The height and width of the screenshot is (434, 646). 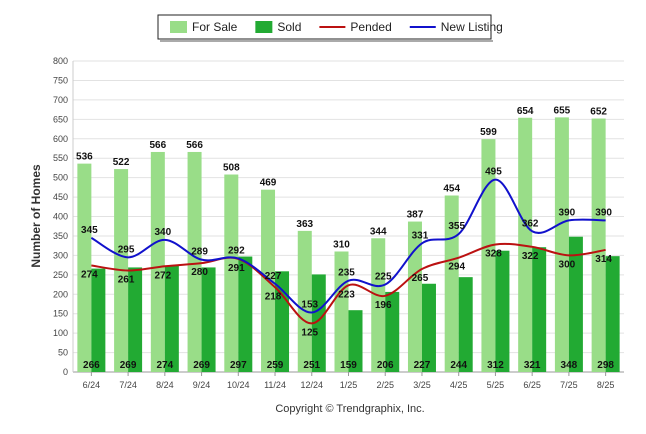 What do you see at coordinates (472, 27) in the screenshot?
I see `legend-label-new-listing: New Listing` at bounding box center [472, 27].